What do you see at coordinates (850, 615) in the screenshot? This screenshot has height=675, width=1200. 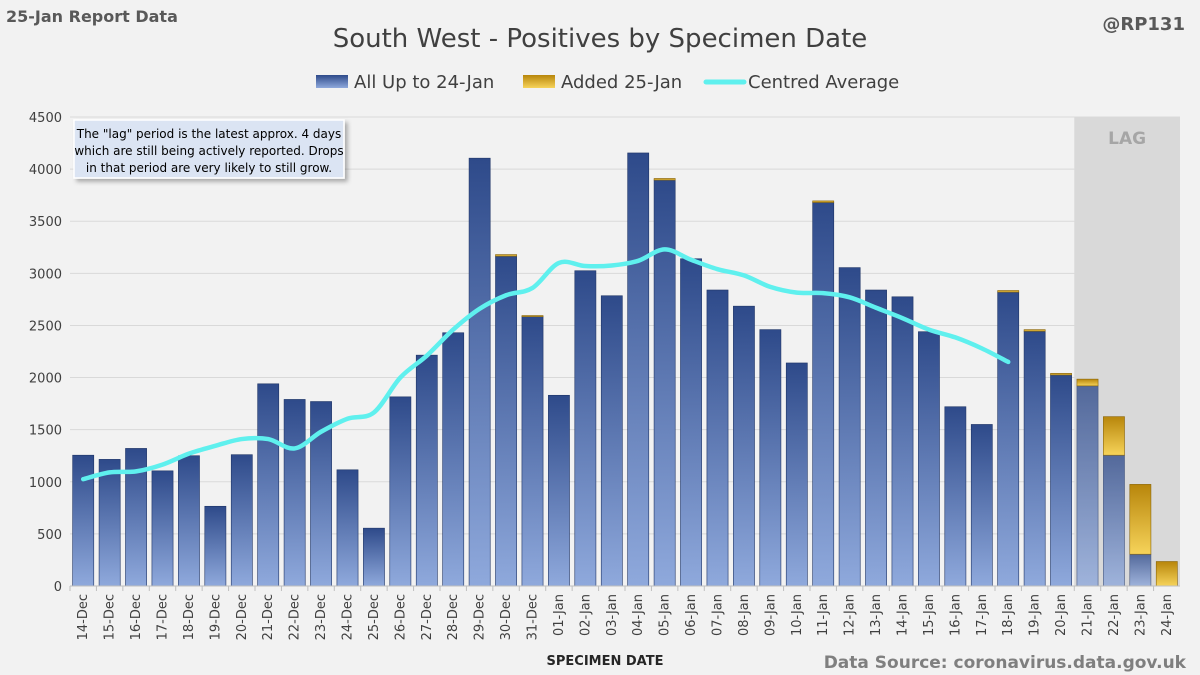 I see `x-tick-label: 12-Jan` at bounding box center [850, 615].